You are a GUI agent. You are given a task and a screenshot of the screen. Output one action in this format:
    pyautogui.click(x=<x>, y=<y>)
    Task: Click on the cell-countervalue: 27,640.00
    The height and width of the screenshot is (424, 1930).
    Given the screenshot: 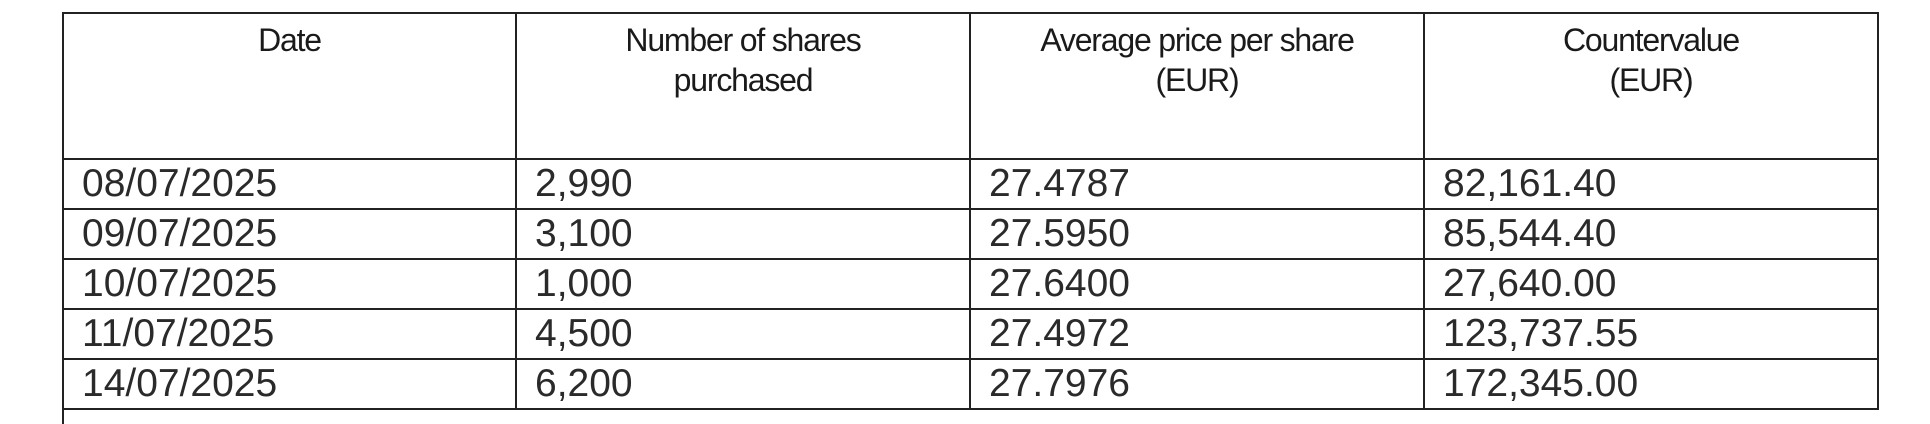 What is the action you would take?
    pyautogui.click(x=1651, y=284)
    